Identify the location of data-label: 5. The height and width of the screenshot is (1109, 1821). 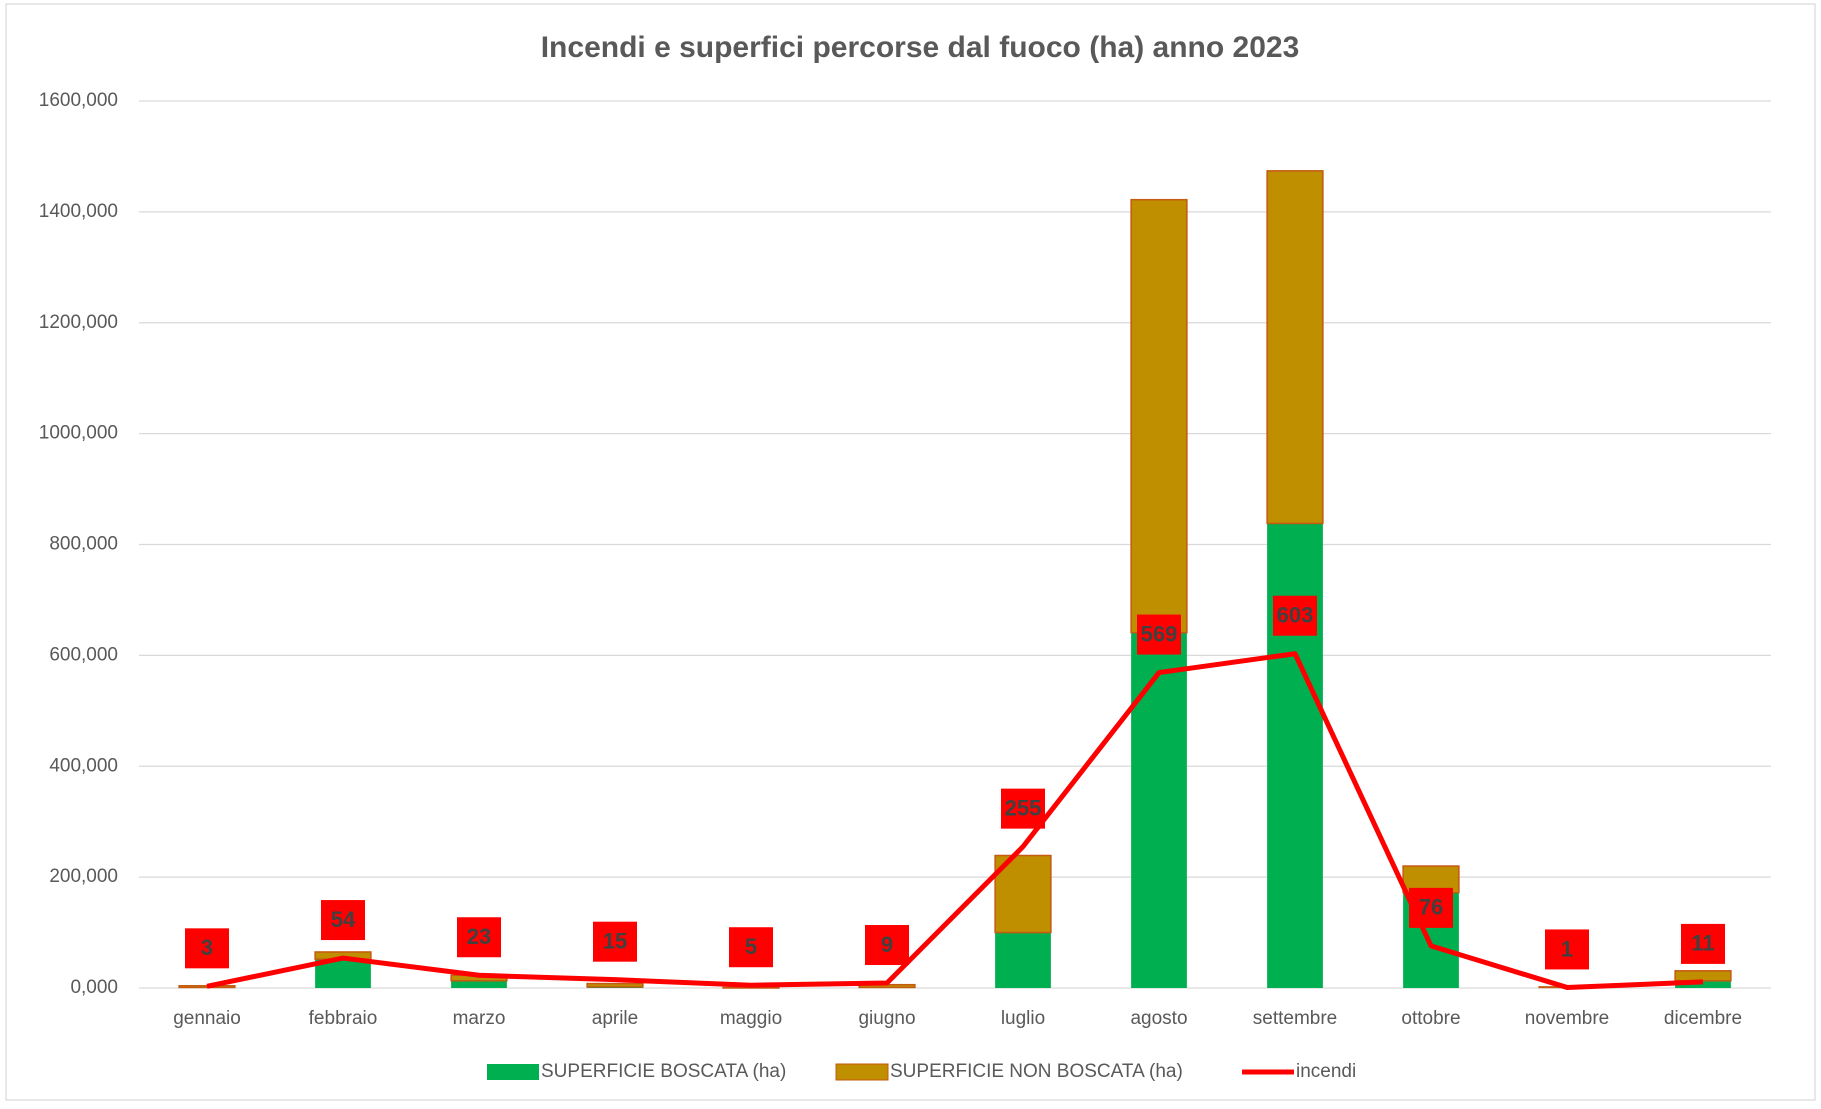
(751, 946).